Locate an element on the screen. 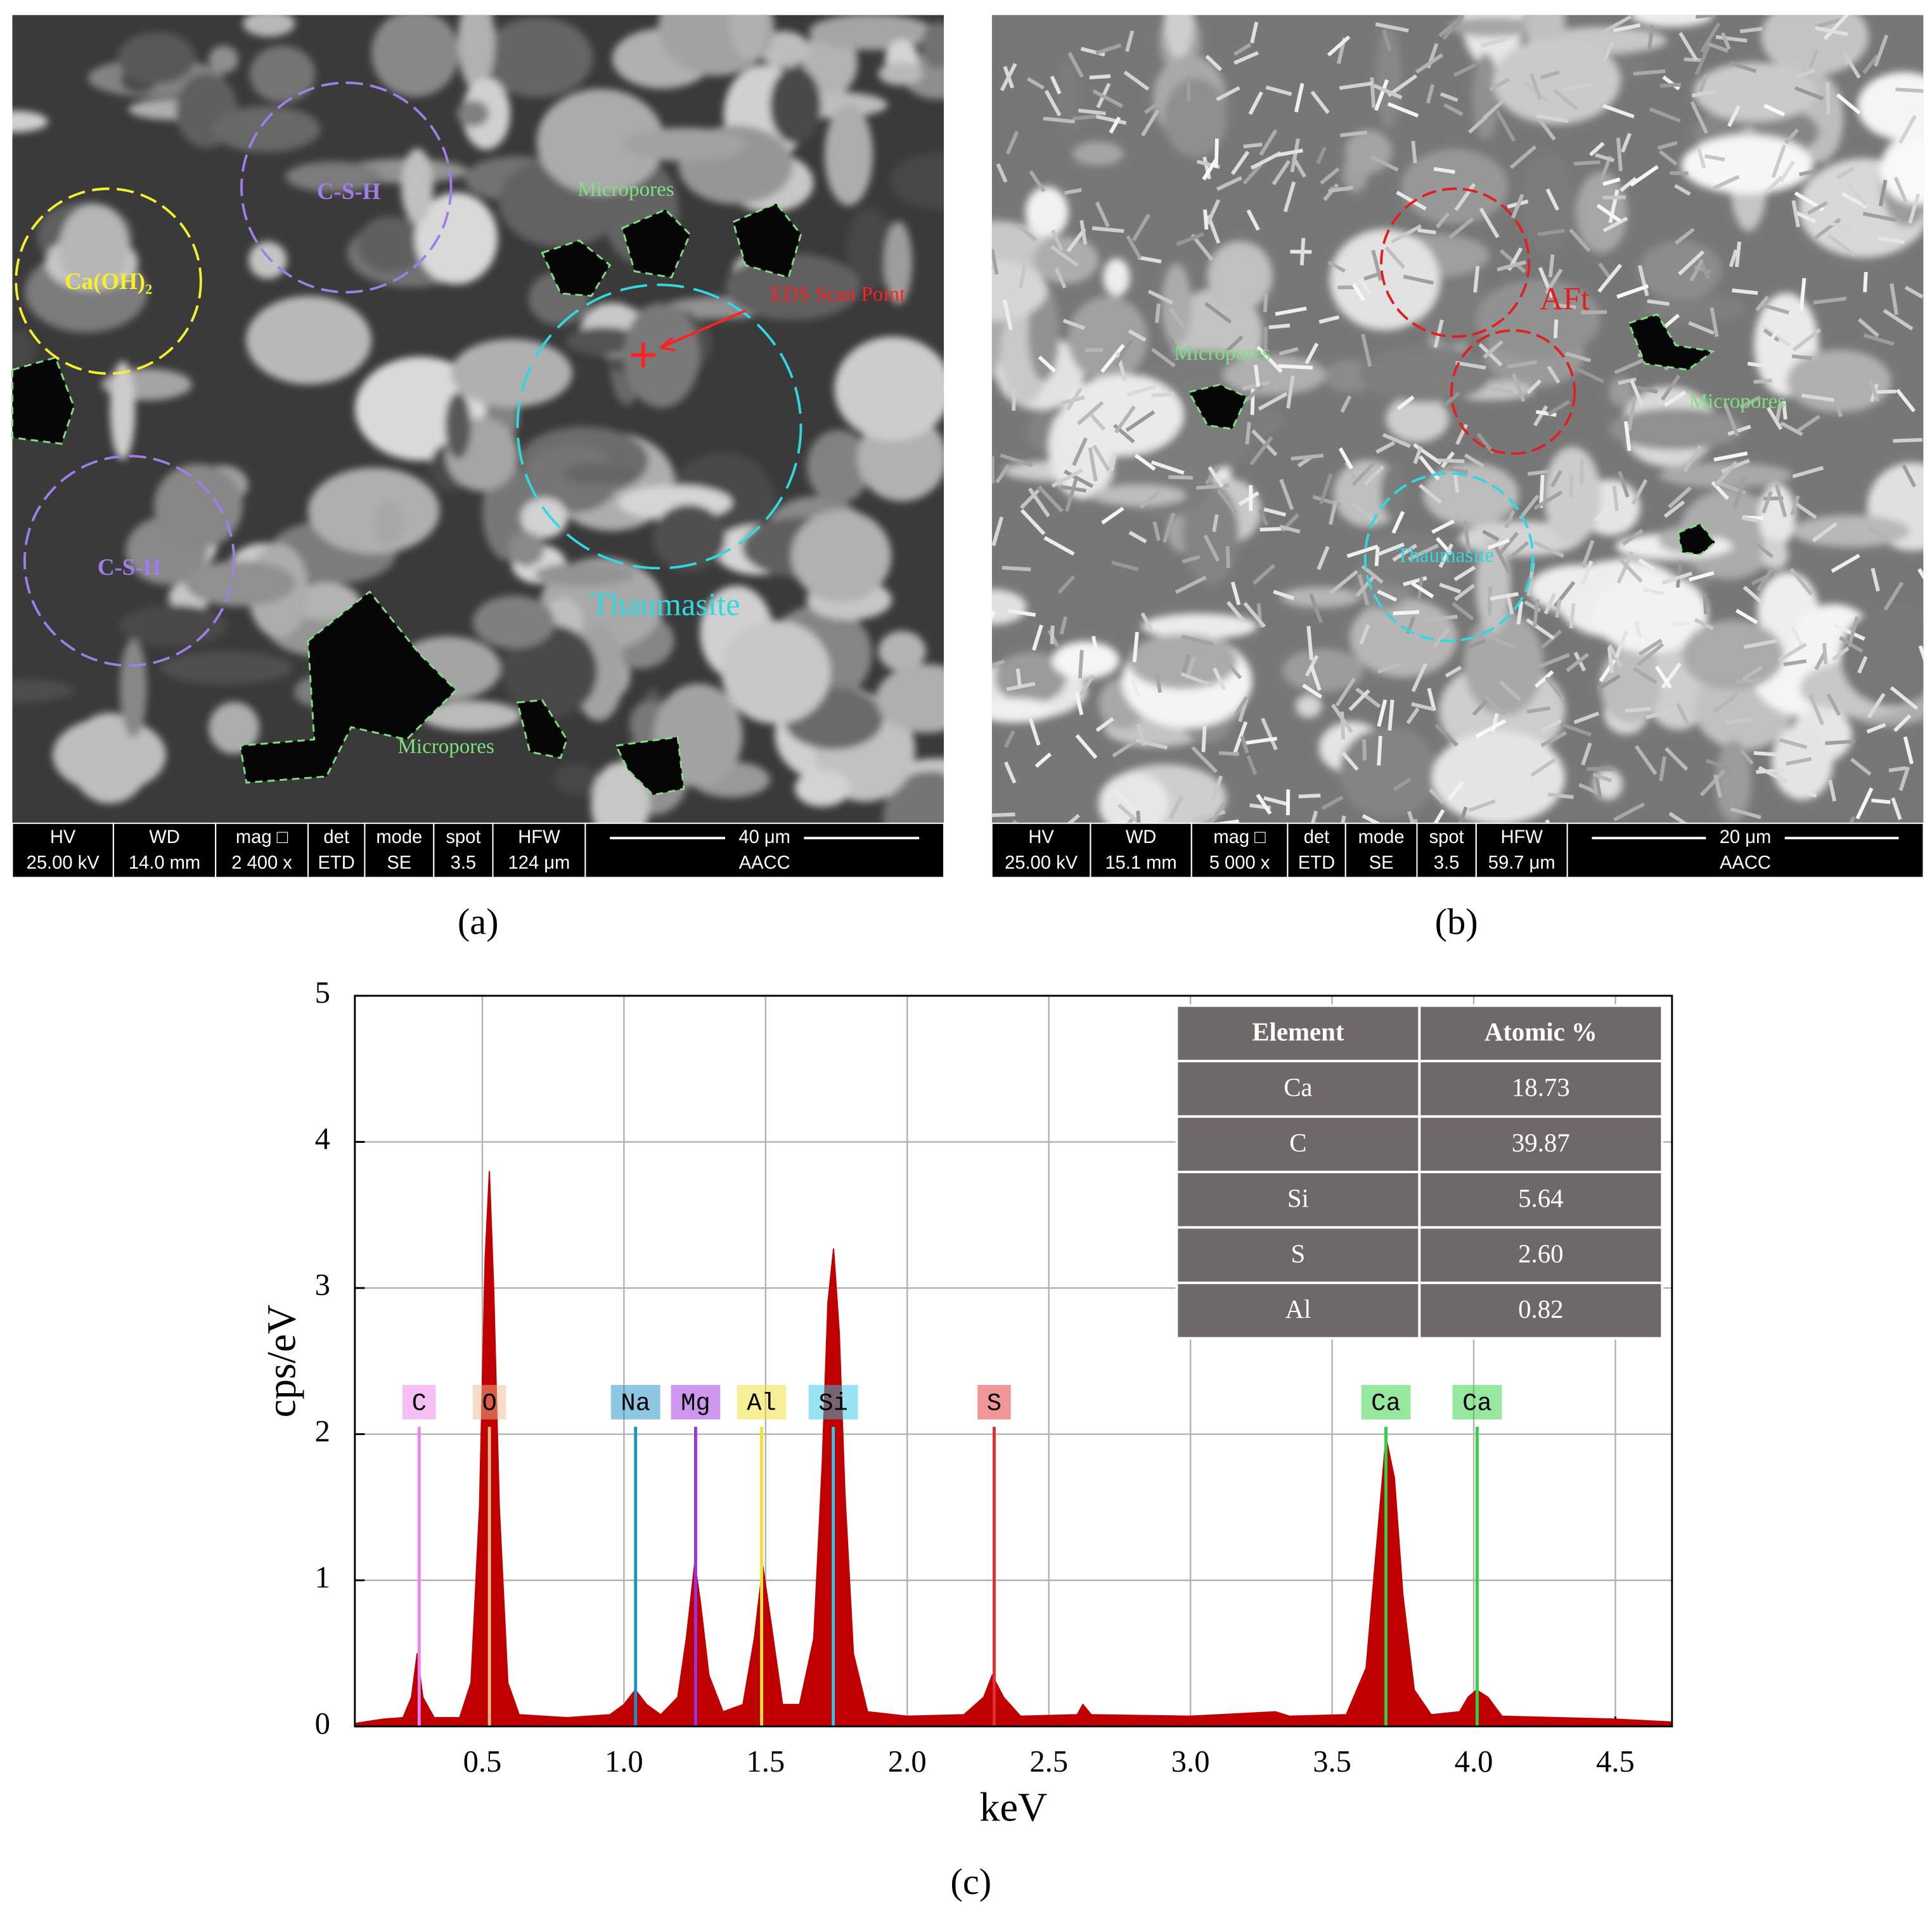  table-text: 0.82 is located at coordinates (1540, 1309).